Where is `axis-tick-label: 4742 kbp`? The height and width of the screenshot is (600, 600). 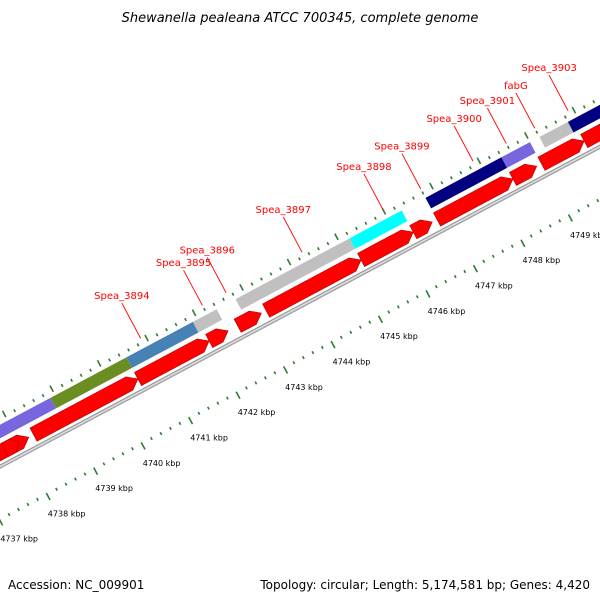
axis-tick-label: 4742 kbp is located at coordinates (257, 412).